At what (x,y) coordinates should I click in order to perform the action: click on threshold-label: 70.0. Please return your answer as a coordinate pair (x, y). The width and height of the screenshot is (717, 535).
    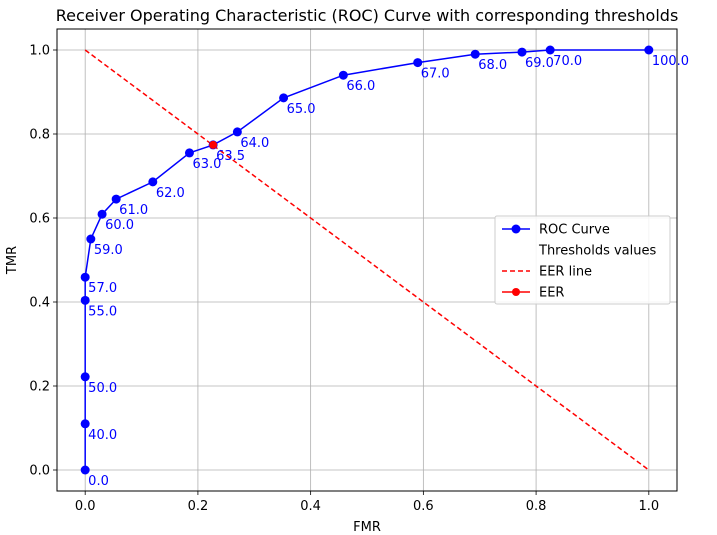
    Looking at the image, I should click on (567, 61).